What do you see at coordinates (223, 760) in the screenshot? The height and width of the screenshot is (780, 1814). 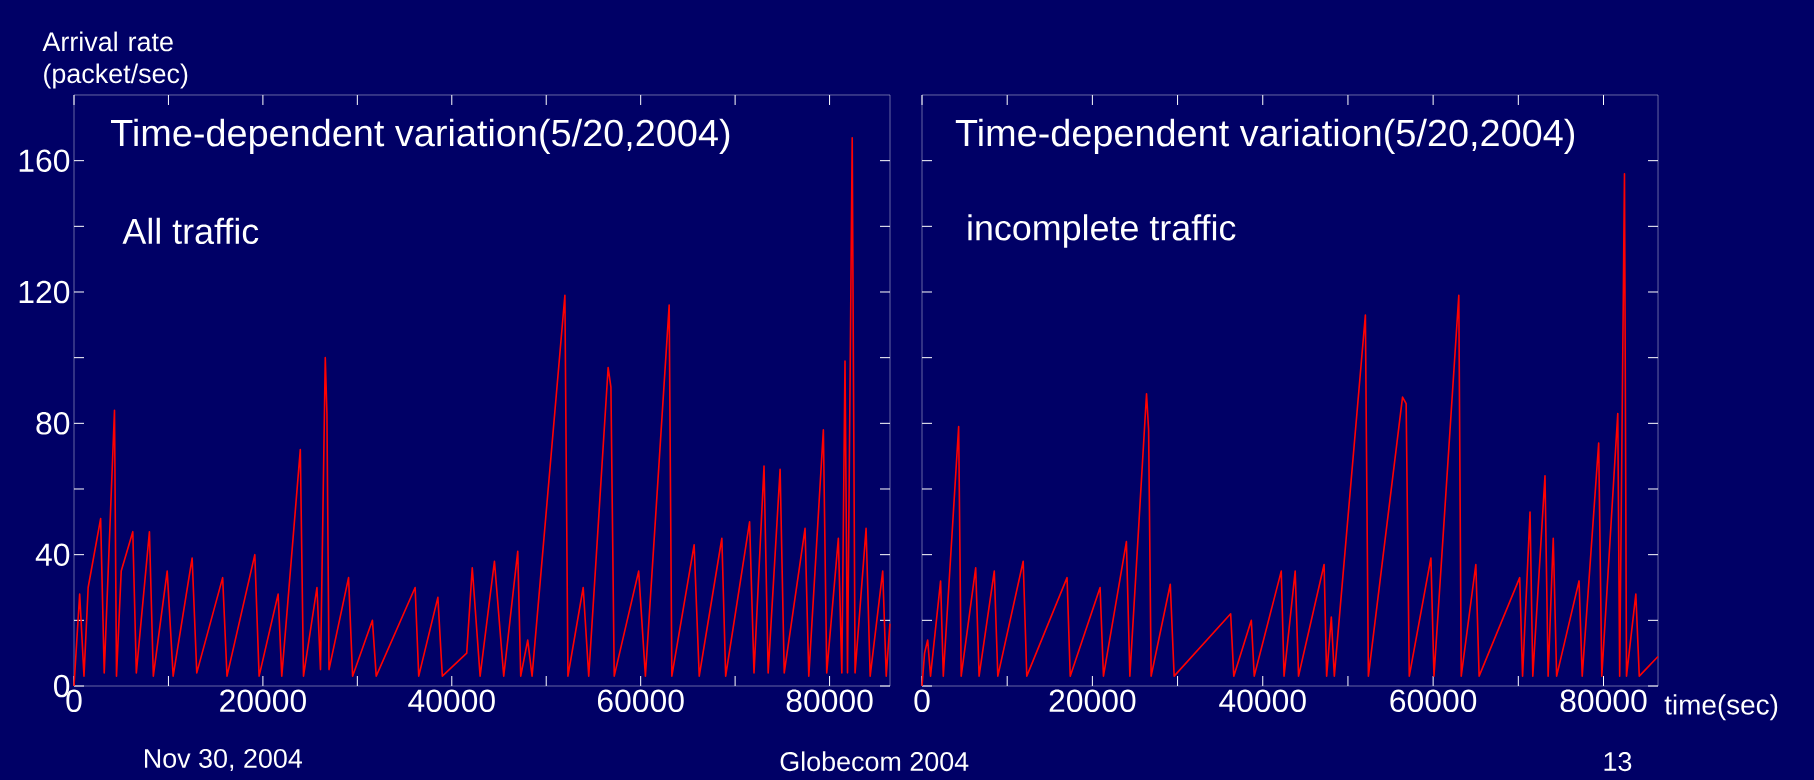 I see `text: Nov 30, 2004` at bounding box center [223, 760].